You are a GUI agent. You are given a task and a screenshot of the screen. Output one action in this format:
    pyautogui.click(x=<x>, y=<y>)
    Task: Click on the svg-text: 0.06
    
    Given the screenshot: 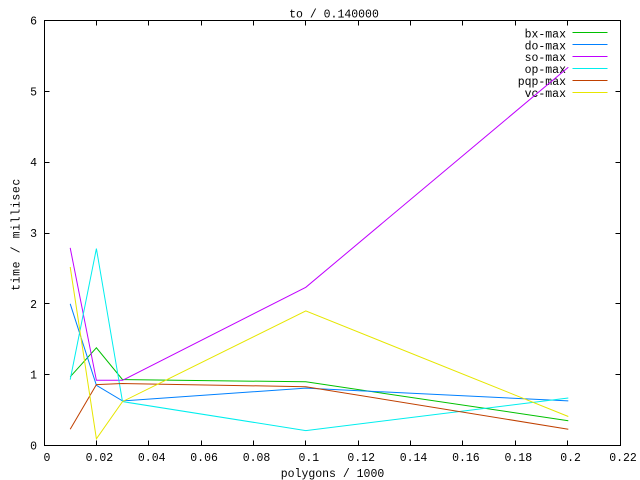 What is the action you would take?
    pyautogui.click(x=204, y=458)
    